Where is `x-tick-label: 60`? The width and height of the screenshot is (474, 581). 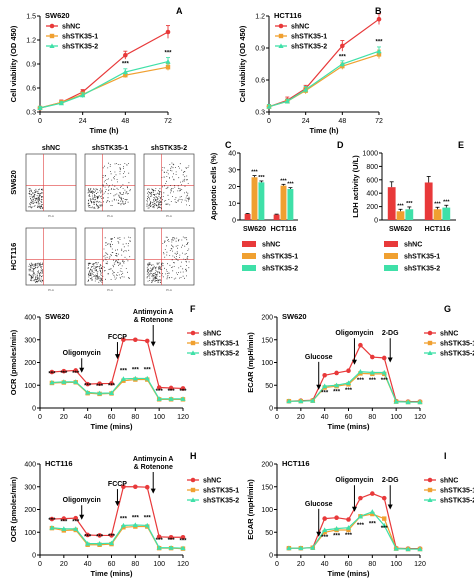 x-tick-label: 60 is located at coordinates (349, 564).